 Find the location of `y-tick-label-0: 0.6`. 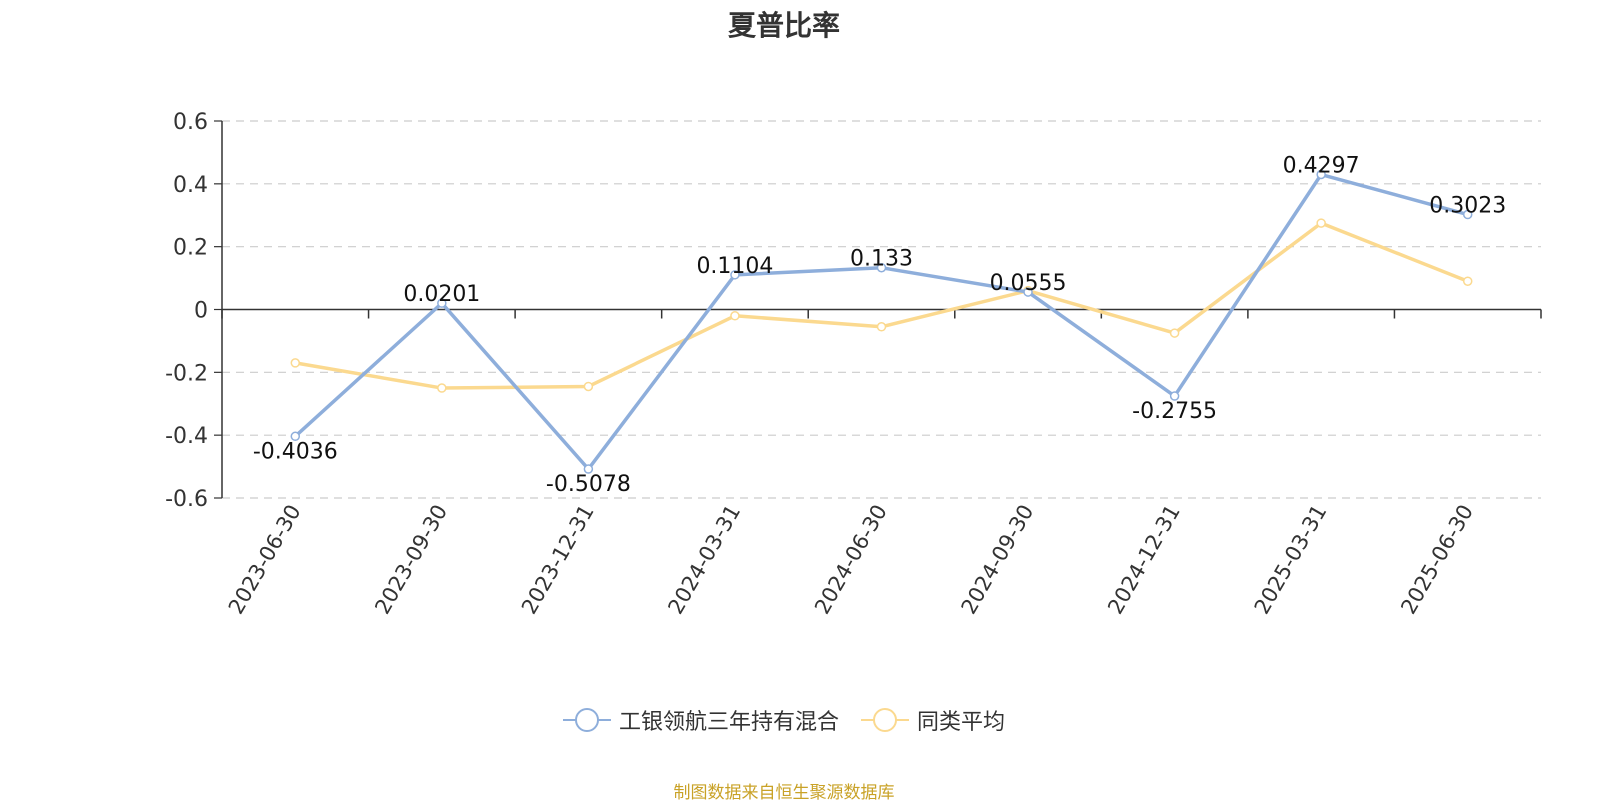

y-tick-label-0: 0.6 is located at coordinates (190, 122).